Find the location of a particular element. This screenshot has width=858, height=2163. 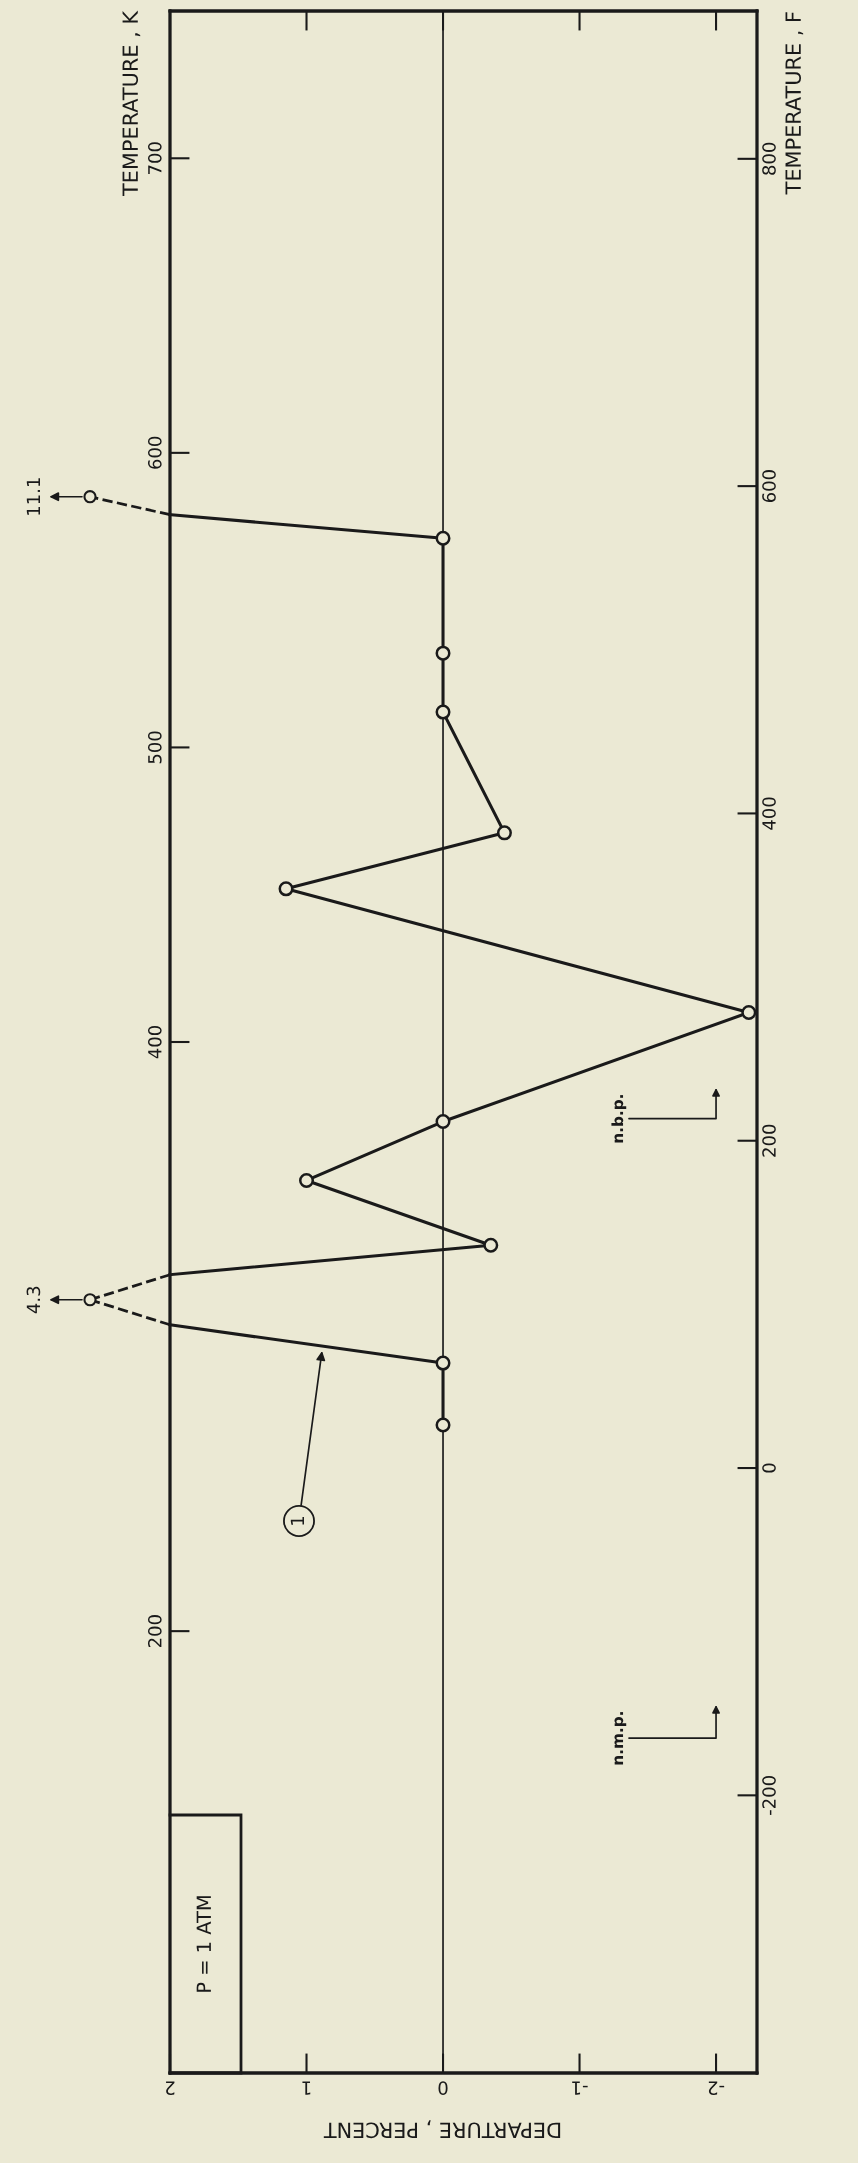

annotation: n.m.p. is located at coordinates (620, 1738).